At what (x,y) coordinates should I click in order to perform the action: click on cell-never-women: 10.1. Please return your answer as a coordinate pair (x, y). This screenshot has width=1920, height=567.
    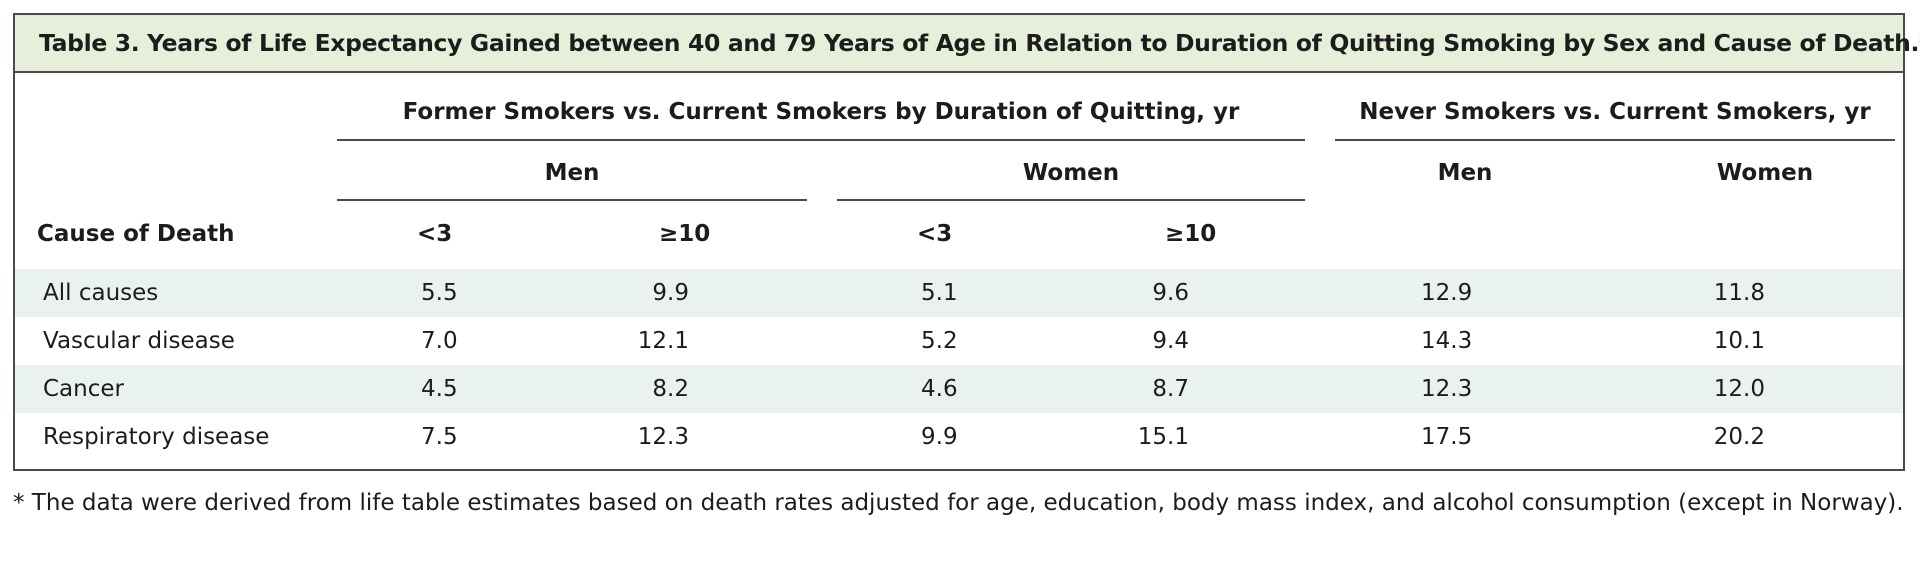
    Looking at the image, I should click on (1739, 341).